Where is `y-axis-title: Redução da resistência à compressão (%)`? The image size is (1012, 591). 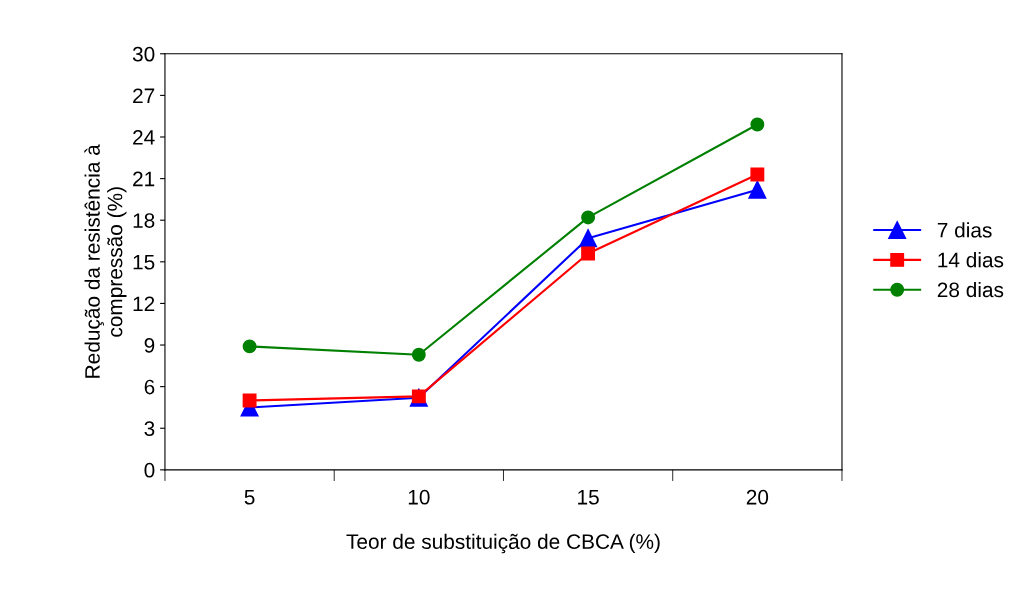 y-axis-title: Redução da resistência à compressão (%) is located at coordinates (105, 261).